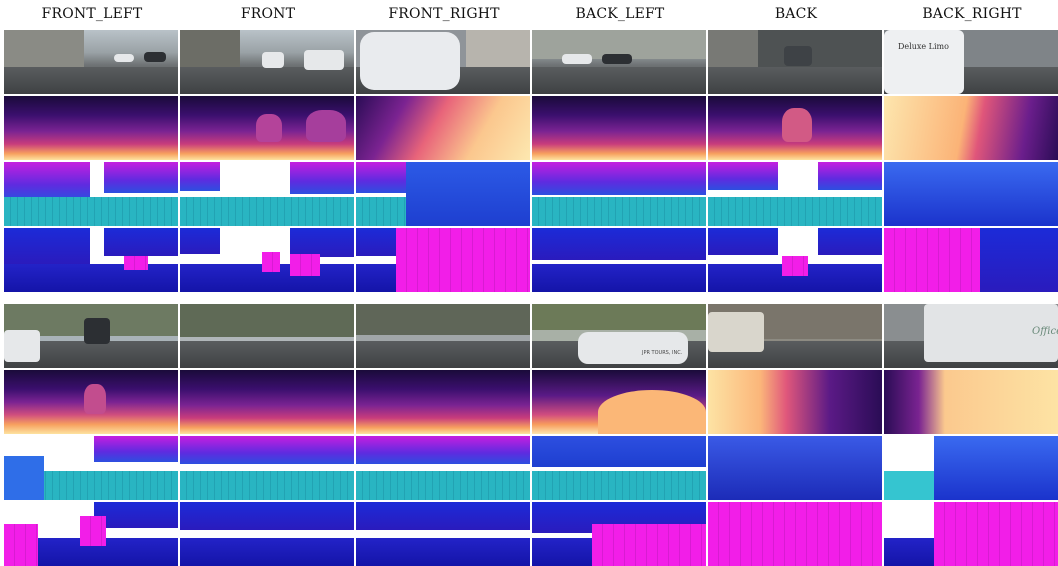 This screenshot has height=566, width=1058. What do you see at coordinates (531, 336) in the screenshot?
I see `camera-row: JPR TOURS, INC. Office` at bounding box center [531, 336].